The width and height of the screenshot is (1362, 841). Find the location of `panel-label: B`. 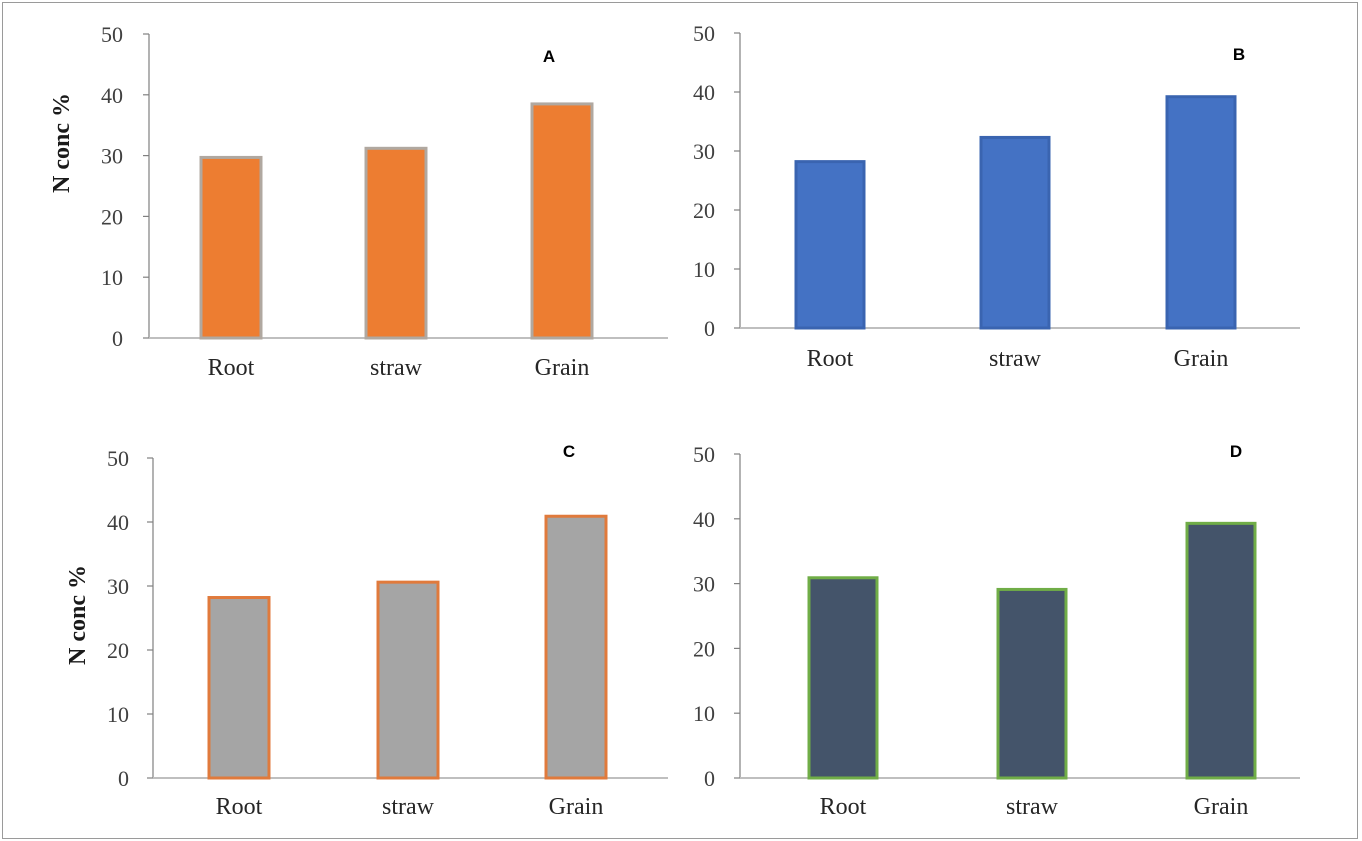

panel-label: B is located at coordinates (1239, 54).